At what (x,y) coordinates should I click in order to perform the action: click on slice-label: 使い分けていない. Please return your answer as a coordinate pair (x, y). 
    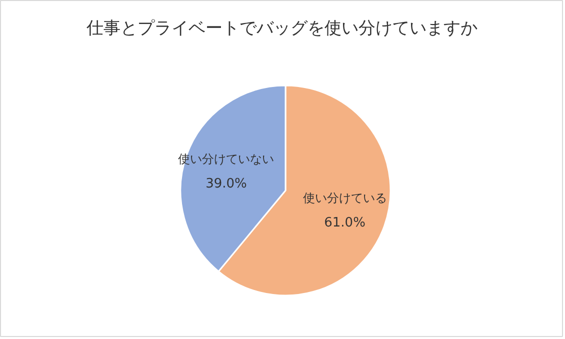
    Looking at the image, I should click on (226, 159).